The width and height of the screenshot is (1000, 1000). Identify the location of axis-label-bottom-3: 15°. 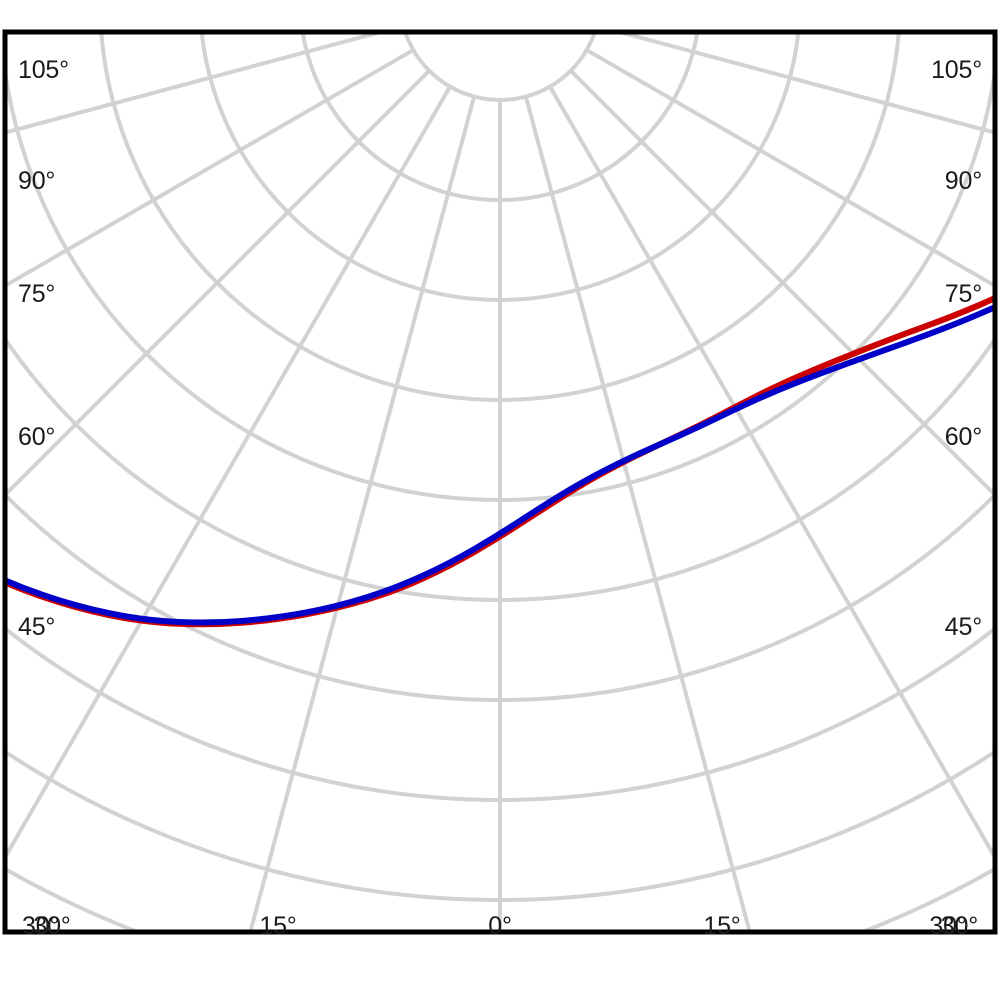
(722, 926).